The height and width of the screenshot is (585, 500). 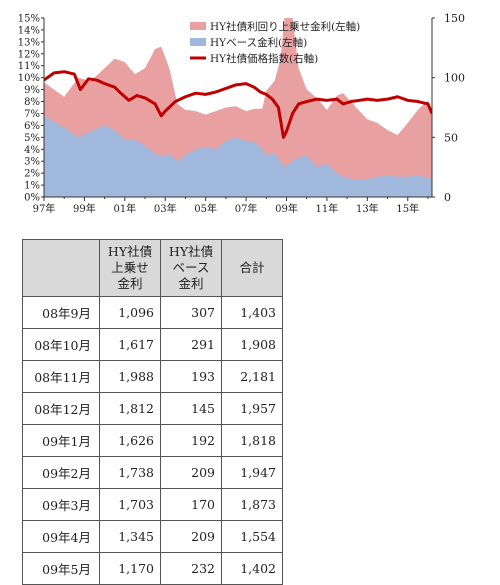 What do you see at coordinates (29, 42) in the screenshot?
I see `left-tick-label: 13%` at bounding box center [29, 42].